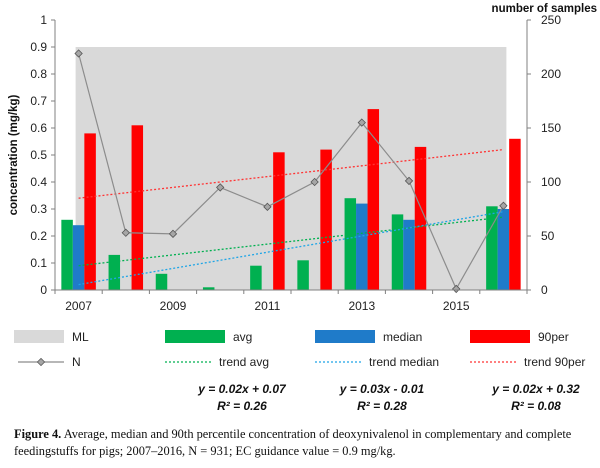 This screenshot has height=468, width=600. I want to click on bar-avg-2014, so click(397, 252).